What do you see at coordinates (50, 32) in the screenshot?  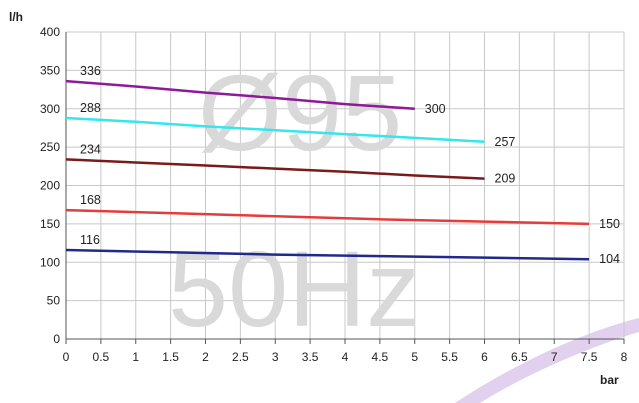 I see `y-tick-label: 400` at bounding box center [50, 32].